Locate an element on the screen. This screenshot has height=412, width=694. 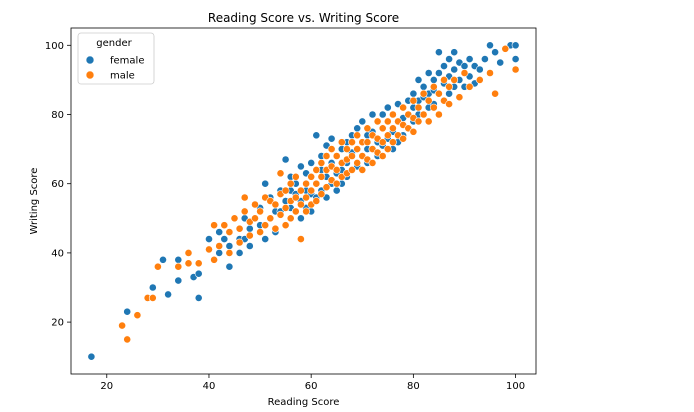
y-tick-label-100: 100 is located at coordinates (54, 46).